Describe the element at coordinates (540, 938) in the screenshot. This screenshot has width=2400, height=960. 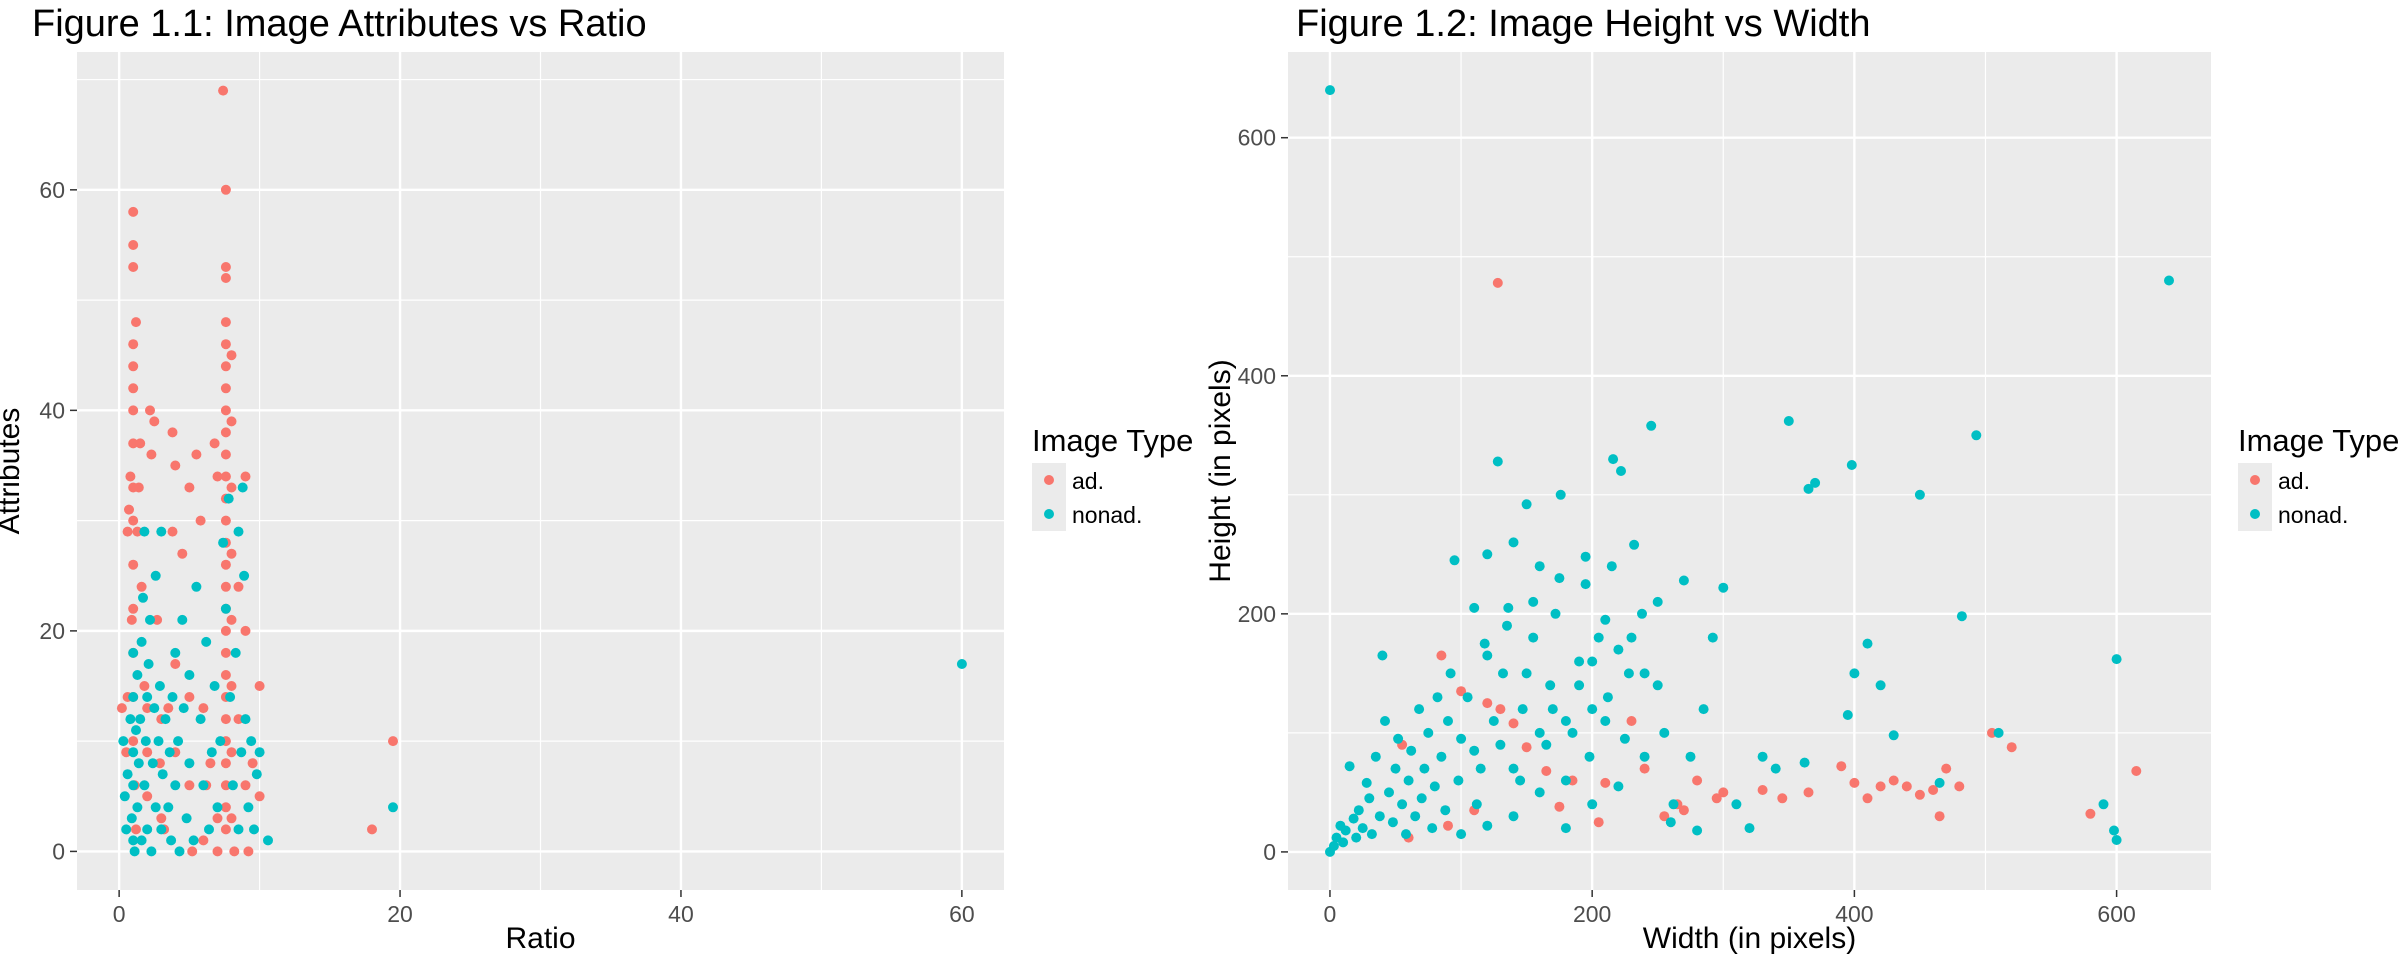
I see `x-axis-label: Ratio` at that location.